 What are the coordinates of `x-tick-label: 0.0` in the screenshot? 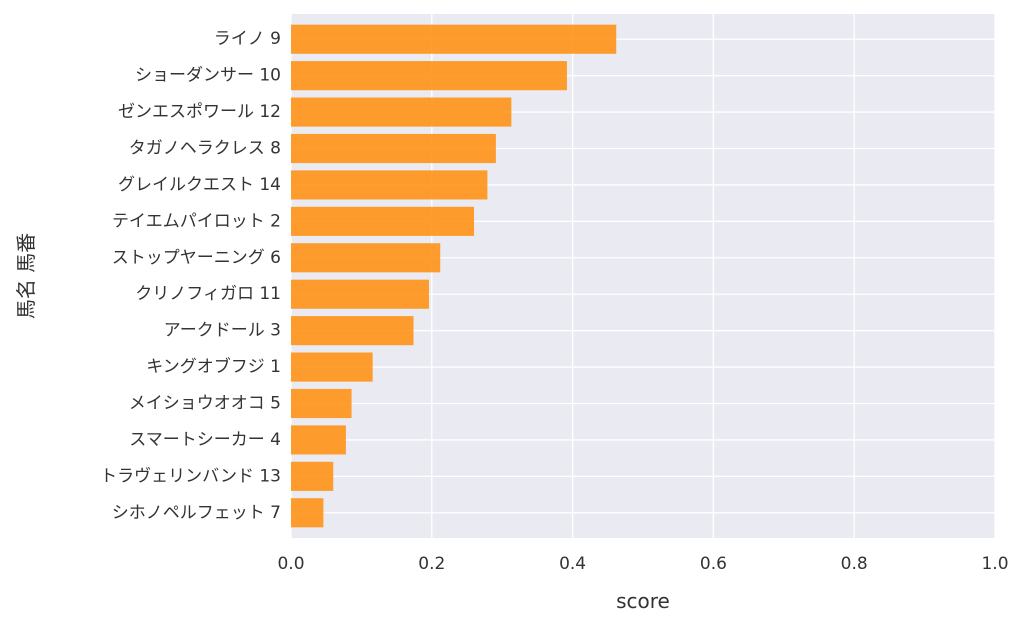 It's located at (290, 564).